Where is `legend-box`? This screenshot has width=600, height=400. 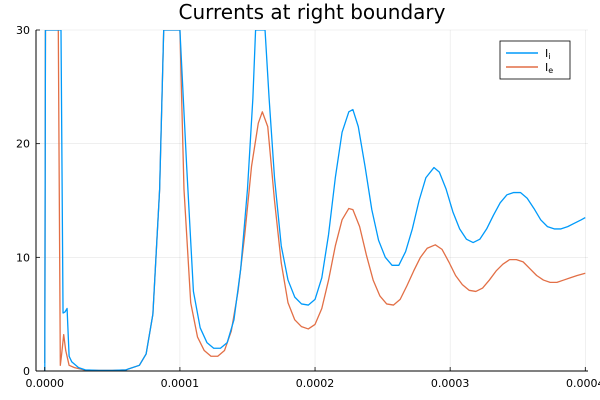 legend-box is located at coordinates (535, 60).